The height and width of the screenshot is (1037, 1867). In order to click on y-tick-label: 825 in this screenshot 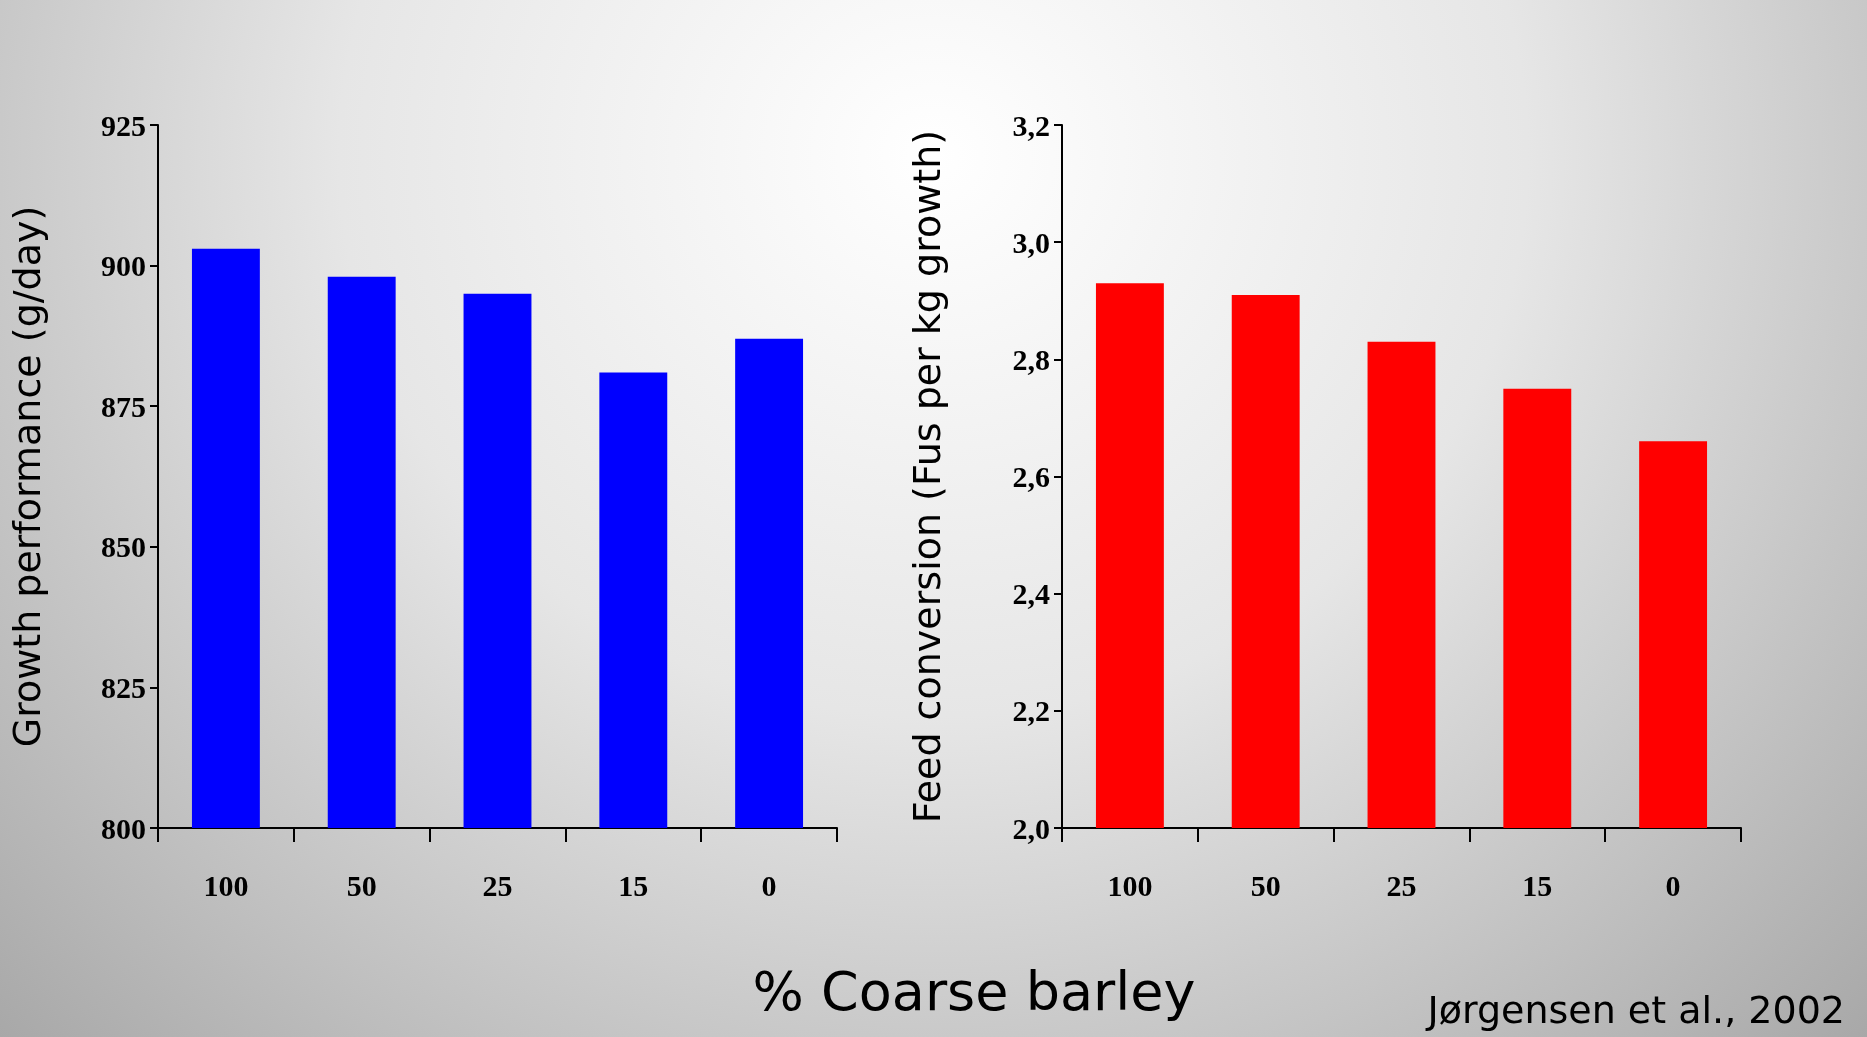, I will do `click(123, 687)`.